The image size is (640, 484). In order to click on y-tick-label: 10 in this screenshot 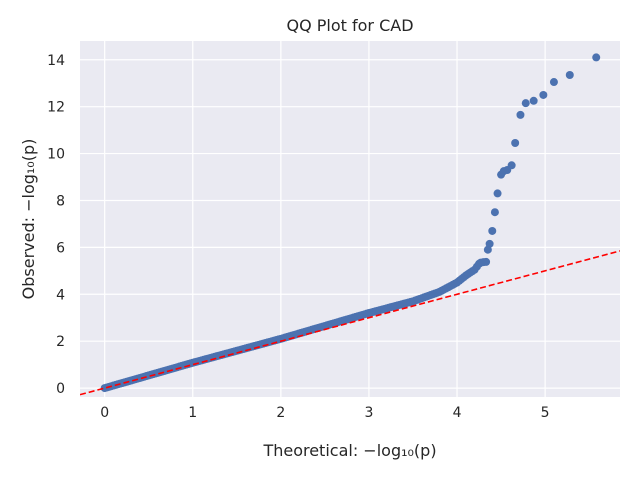, I will do `click(56, 155)`.